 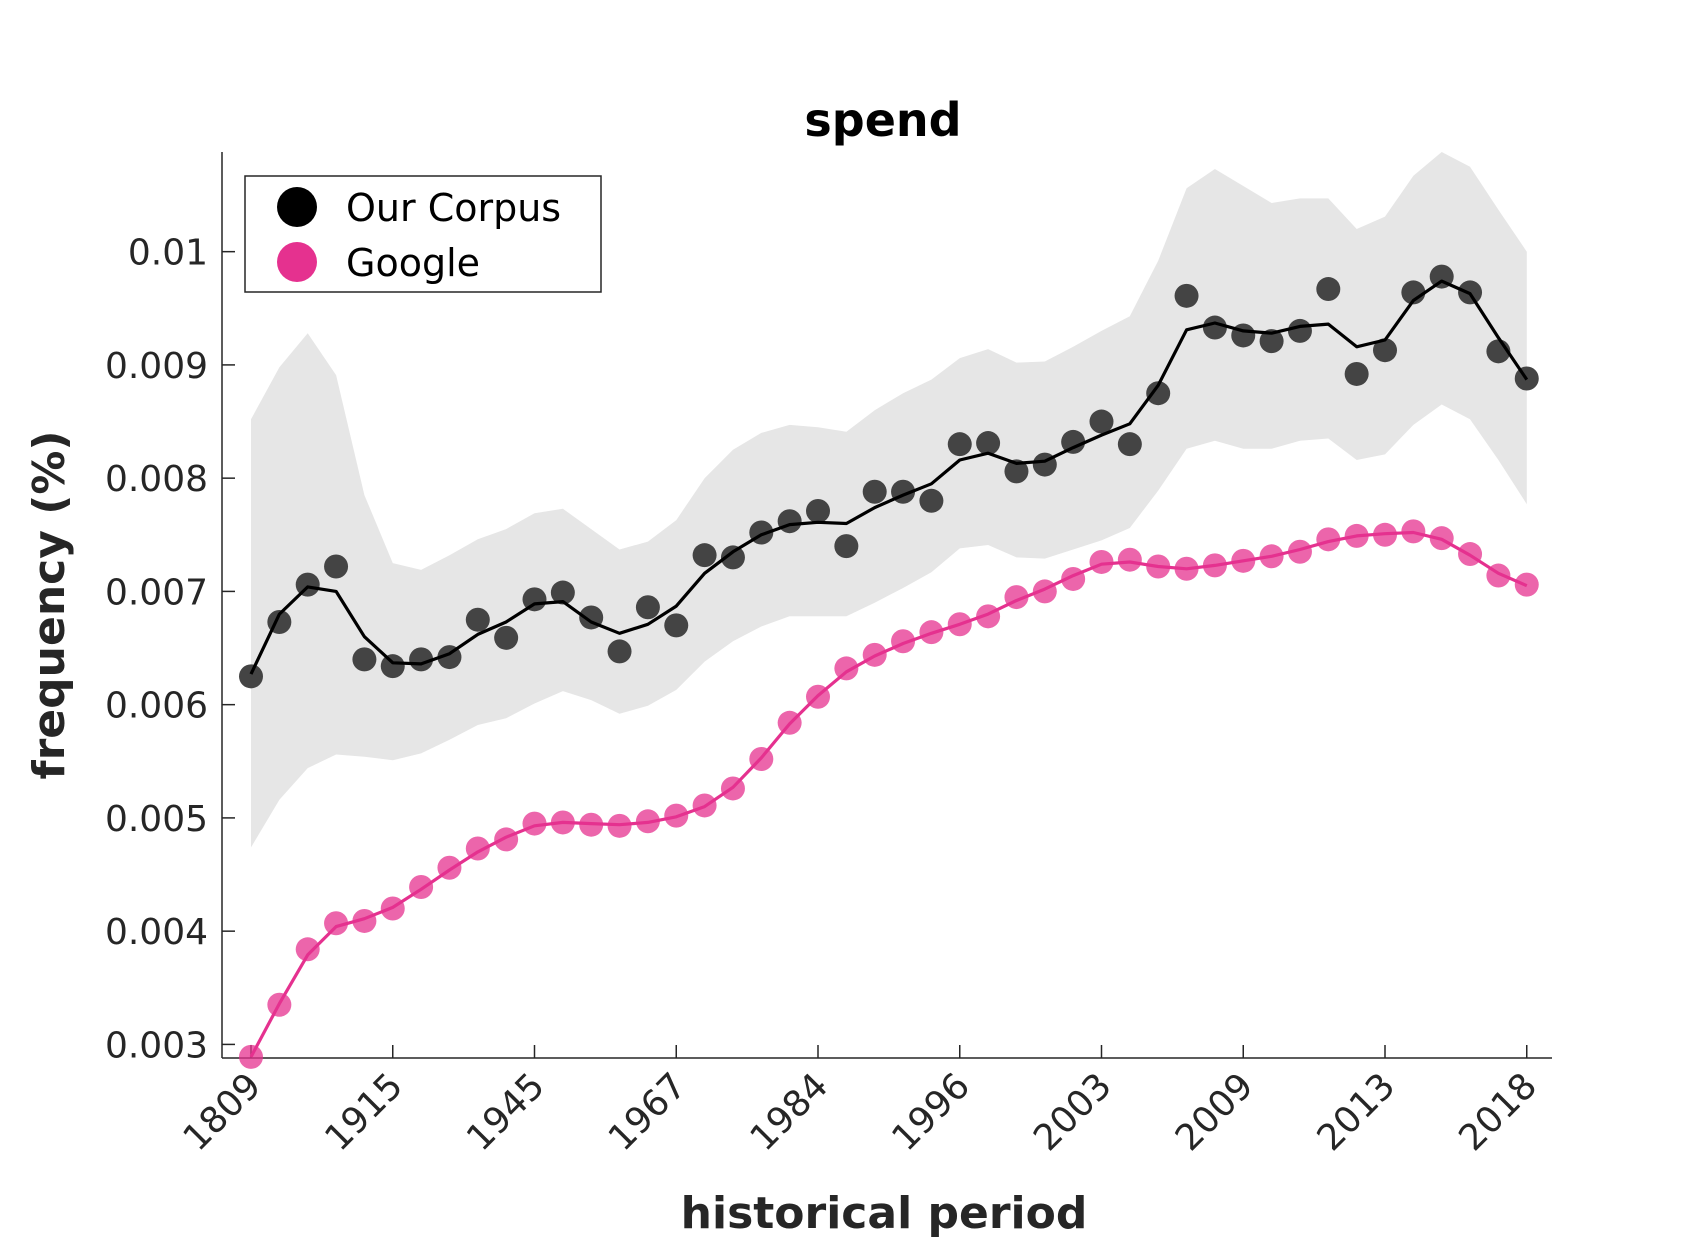 What do you see at coordinates (156, 932) in the screenshot?
I see `y-tick-label: 0.004` at bounding box center [156, 932].